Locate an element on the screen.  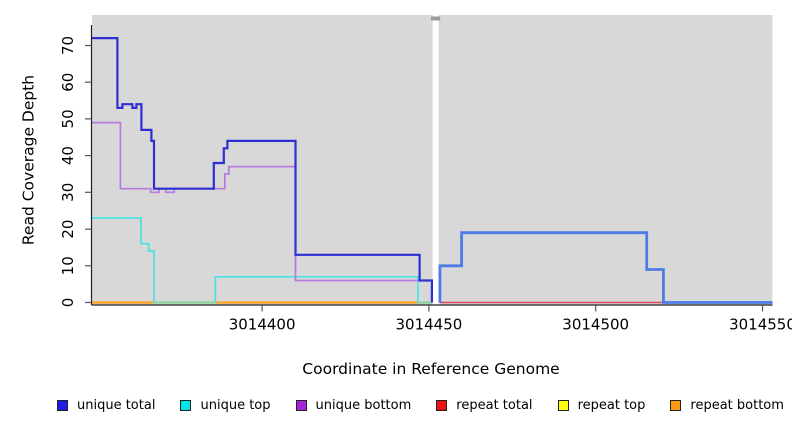
y-tick-label: 60 is located at coordinates (68, 82).